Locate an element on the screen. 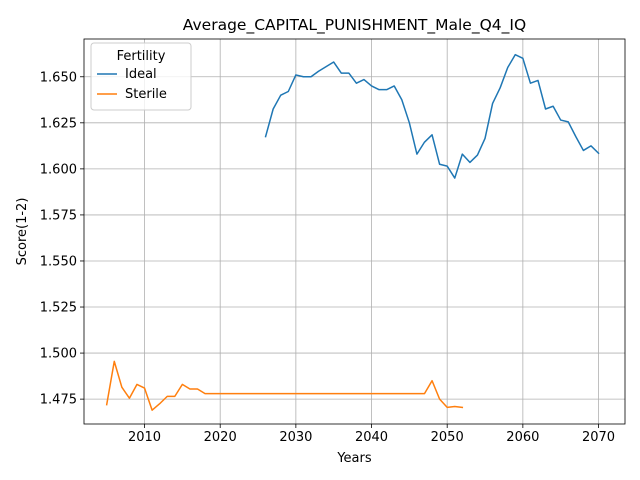  y-tick-label: 1.625 is located at coordinates (58, 123).